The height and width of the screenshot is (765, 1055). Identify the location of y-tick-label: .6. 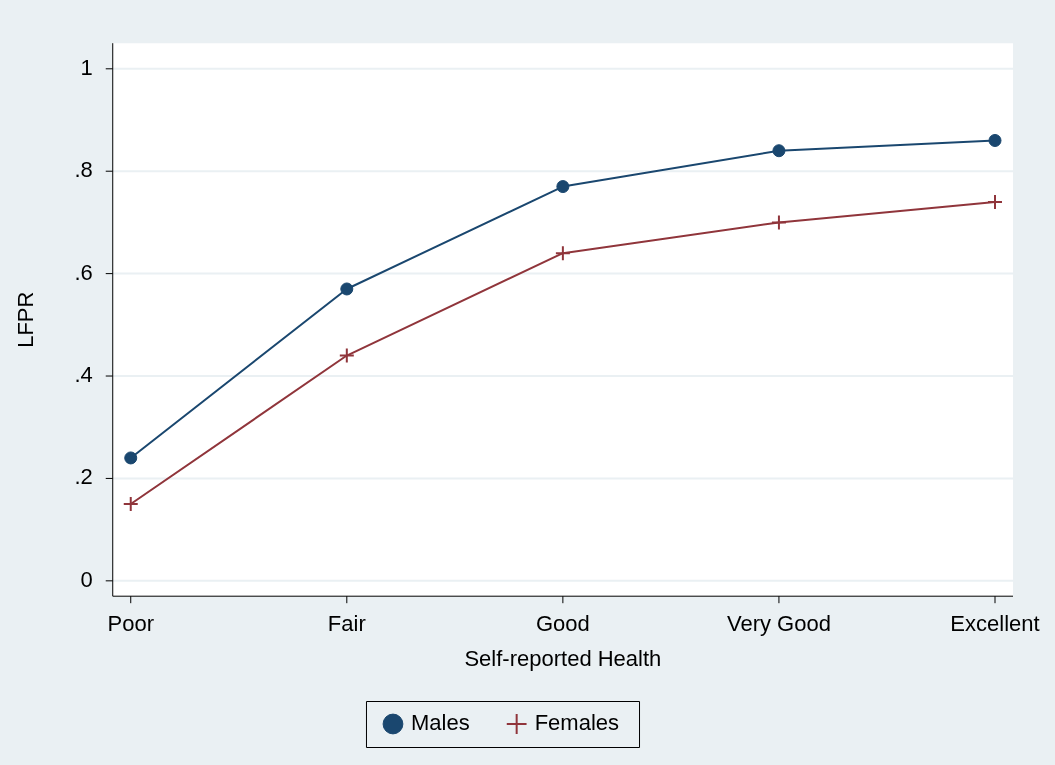
(83, 272).